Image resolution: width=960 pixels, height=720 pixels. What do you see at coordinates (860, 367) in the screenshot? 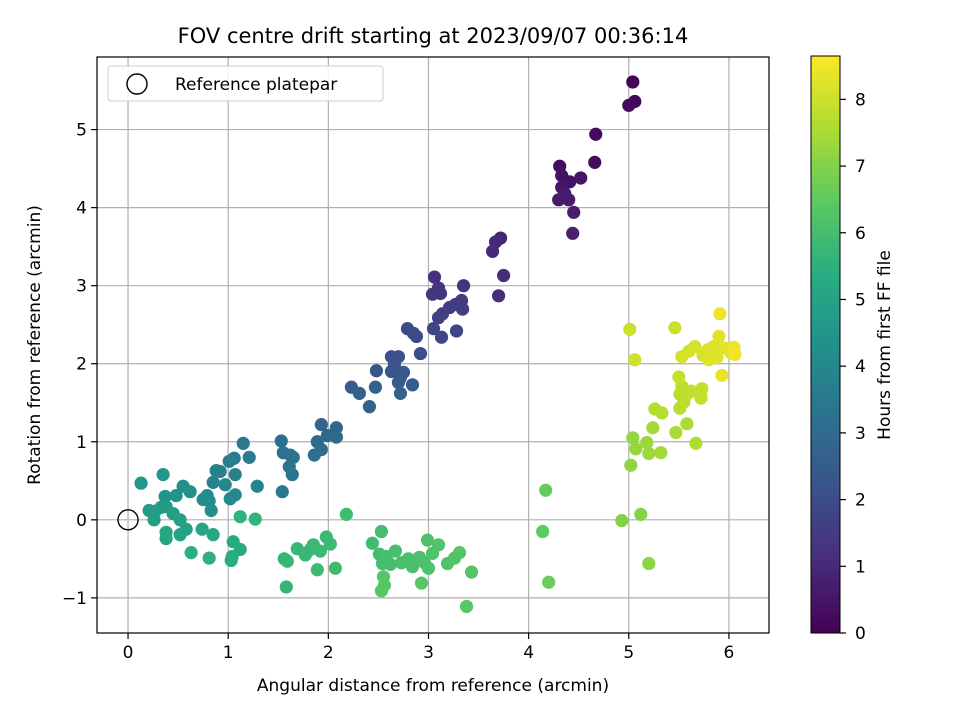
I see `colorbar-tick-label: 4` at bounding box center [860, 367].